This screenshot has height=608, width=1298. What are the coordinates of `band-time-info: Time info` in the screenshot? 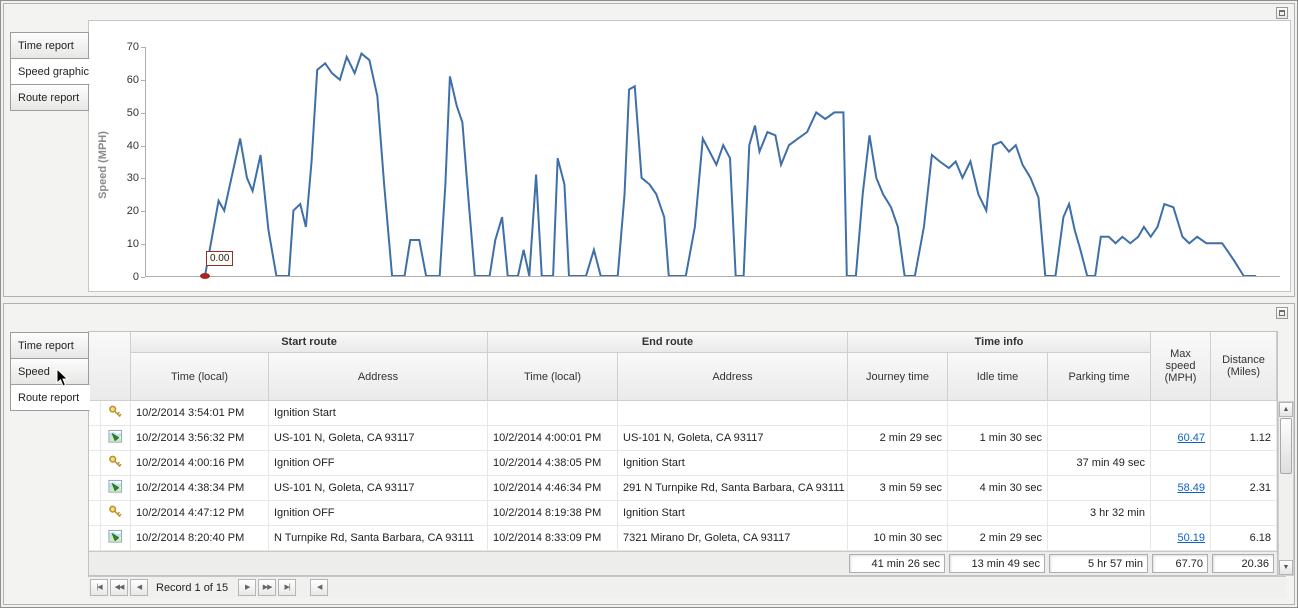 It's located at (1000, 343).